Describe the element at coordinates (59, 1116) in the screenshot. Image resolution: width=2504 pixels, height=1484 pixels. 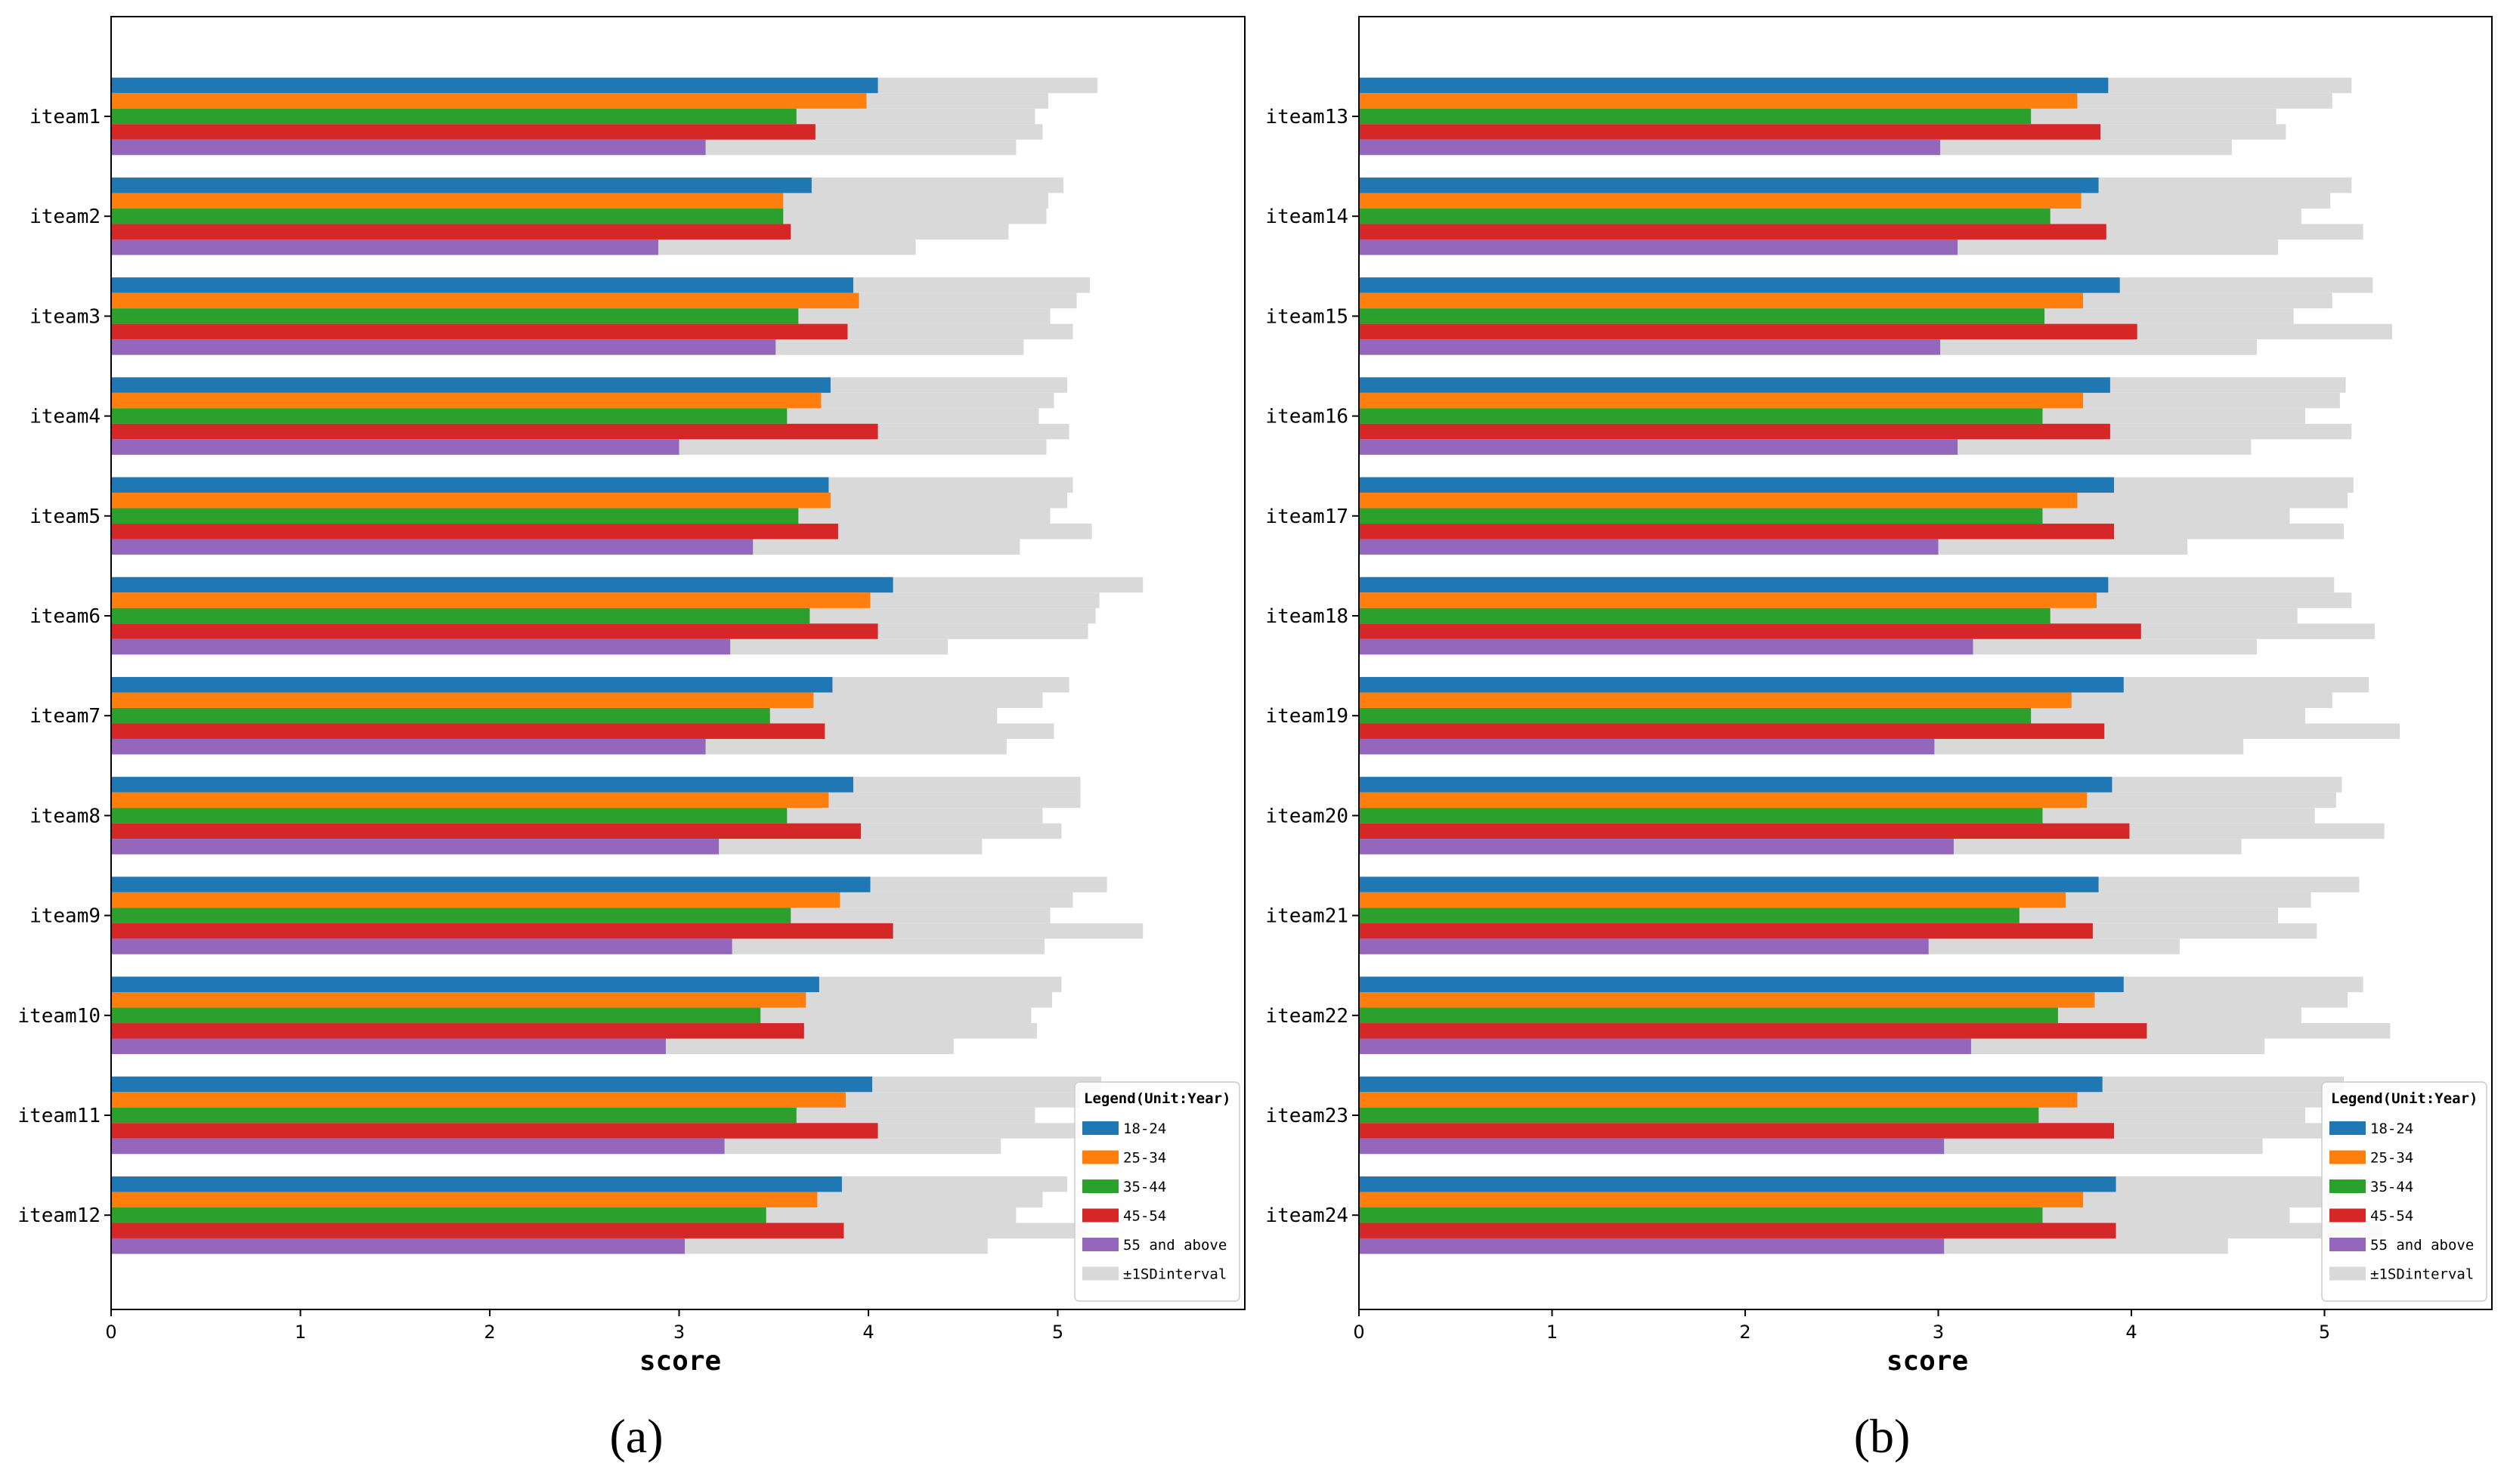
I see `y-tick-label: iteam11` at that location.